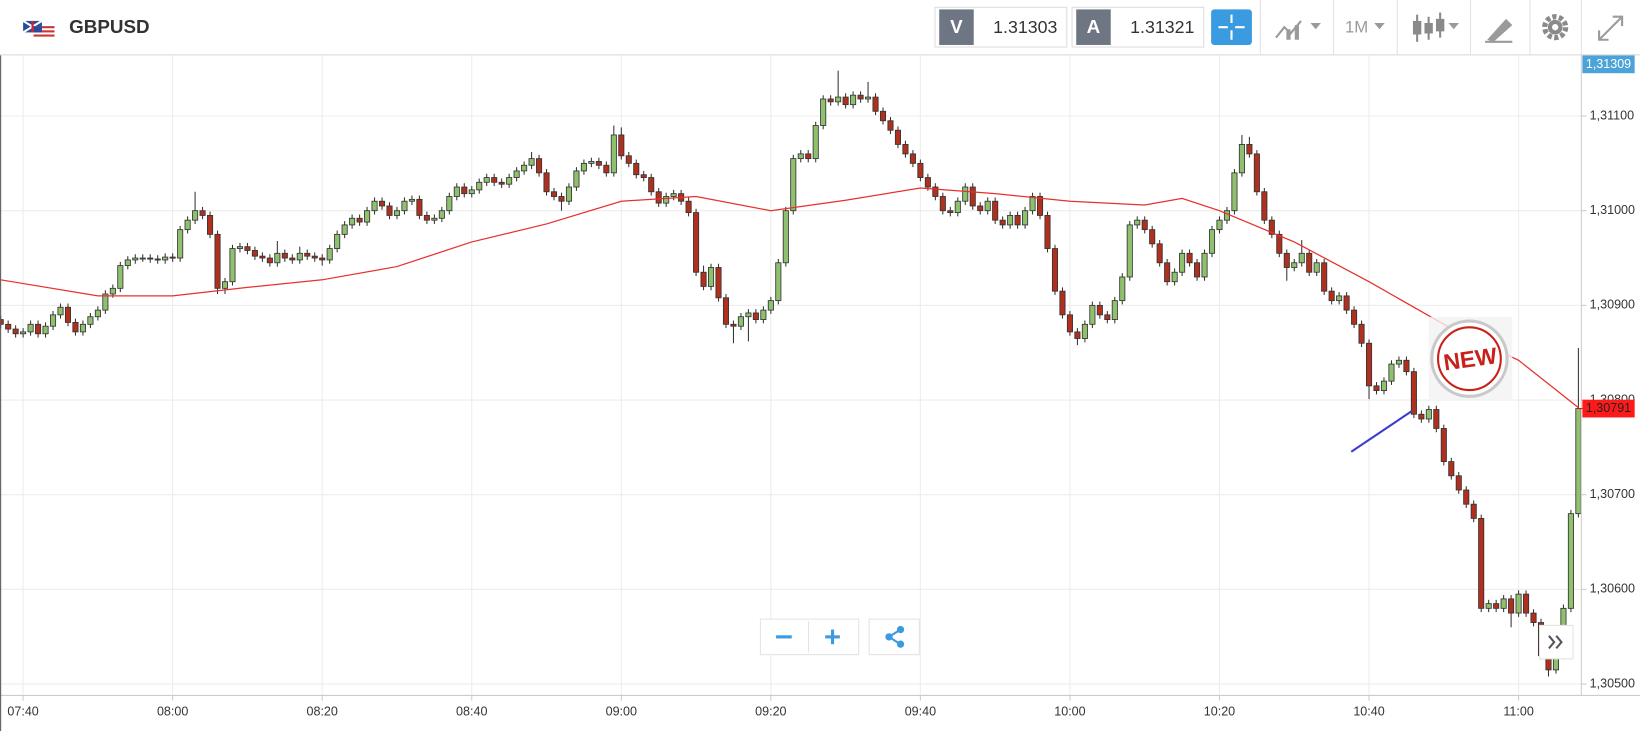 The width and height of the screenshot is (1640, 731). Describe the element at coordinates (322, 711) in the screenshot. I see `x-tick-label: 08:20` at that location.